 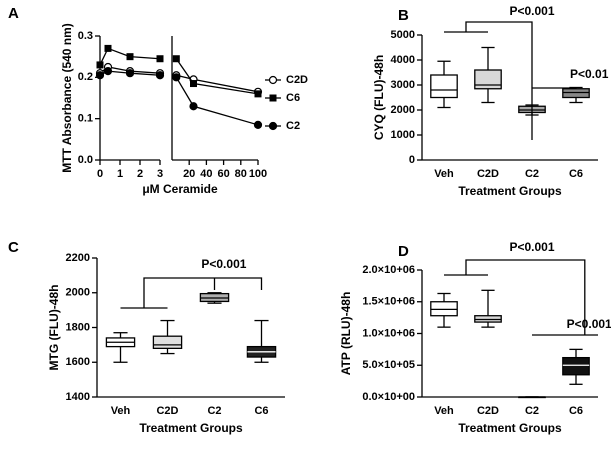 What do you see at coordinates (78, 327) in the screenshot?
I see `y-tick-label: 1800` at bounding box center [78, 327].